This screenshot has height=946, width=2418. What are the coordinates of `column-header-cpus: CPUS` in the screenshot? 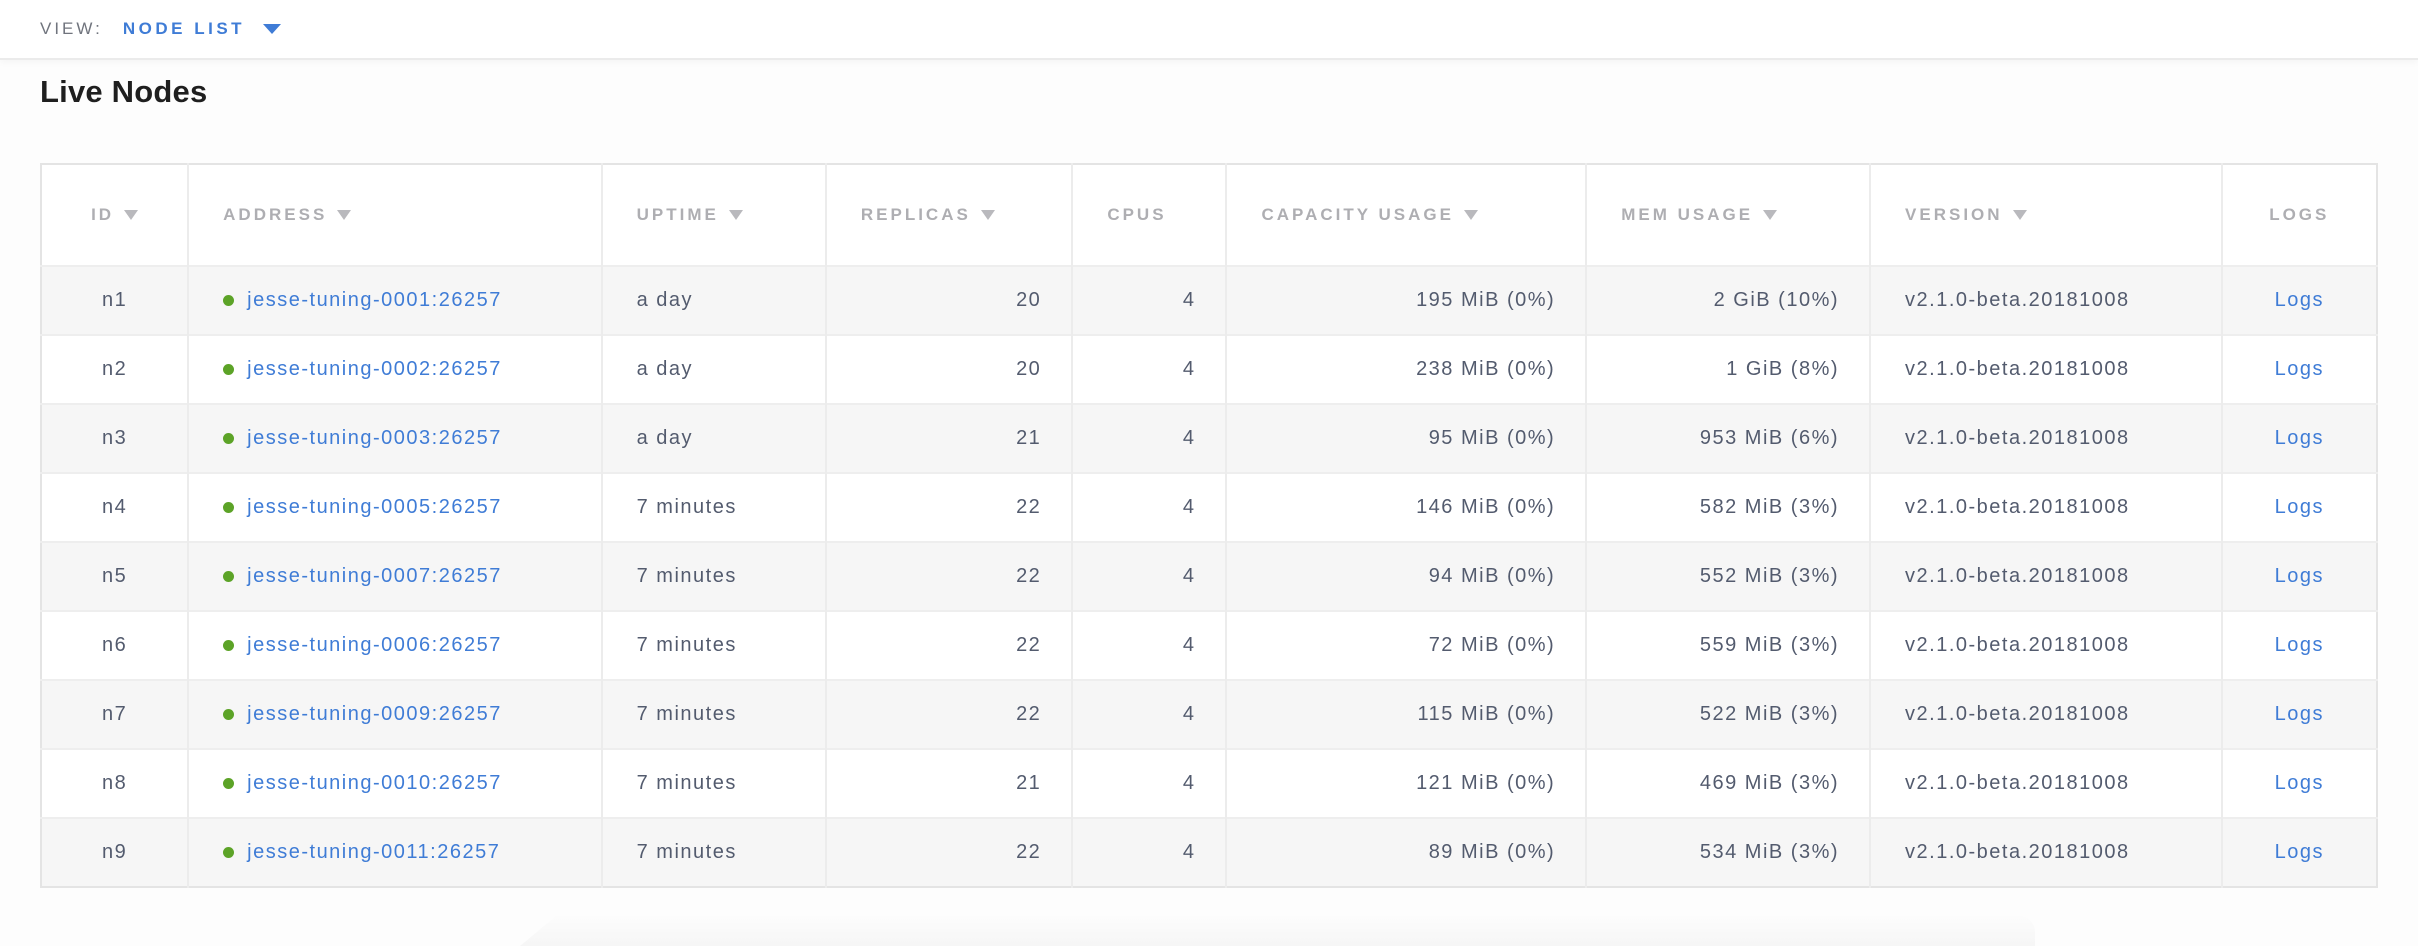 It's located at (1149, 215).